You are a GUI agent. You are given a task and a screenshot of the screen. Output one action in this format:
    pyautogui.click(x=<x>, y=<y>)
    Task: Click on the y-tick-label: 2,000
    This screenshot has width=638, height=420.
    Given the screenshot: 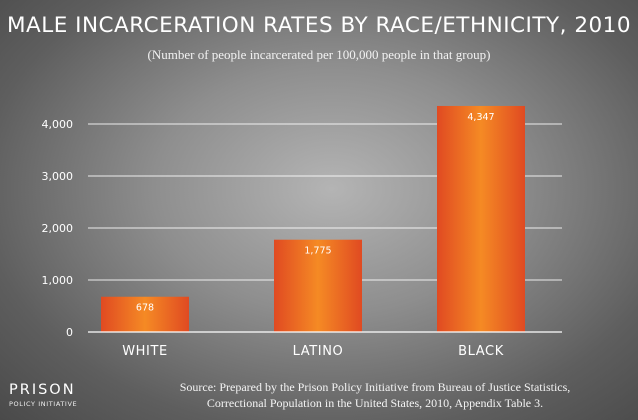 What is the action you would take?
    pyautogui.click(x=58, y=228)
    